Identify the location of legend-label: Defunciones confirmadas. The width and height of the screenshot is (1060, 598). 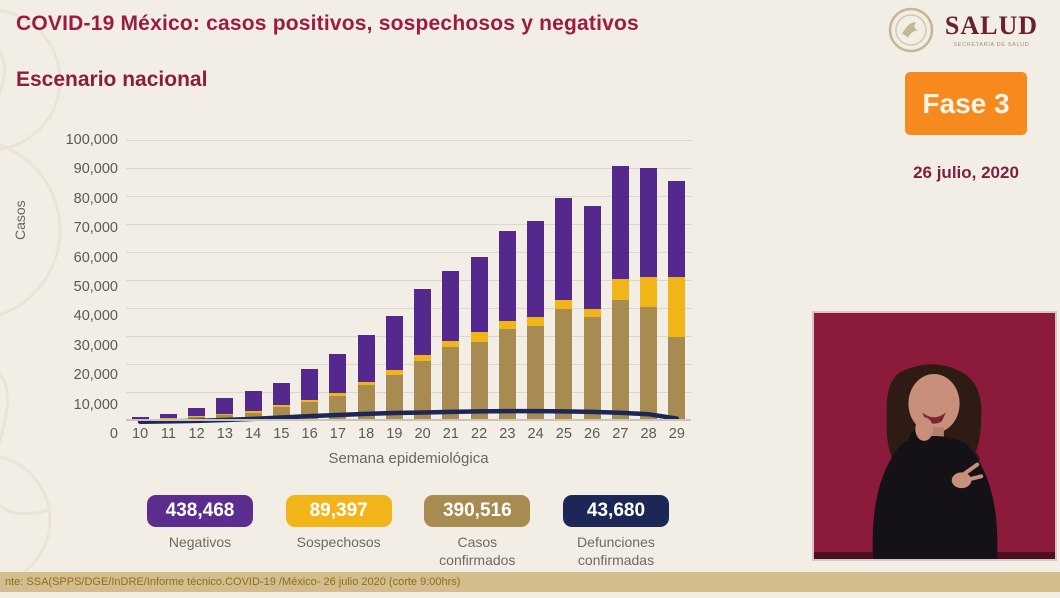
(616, 551).